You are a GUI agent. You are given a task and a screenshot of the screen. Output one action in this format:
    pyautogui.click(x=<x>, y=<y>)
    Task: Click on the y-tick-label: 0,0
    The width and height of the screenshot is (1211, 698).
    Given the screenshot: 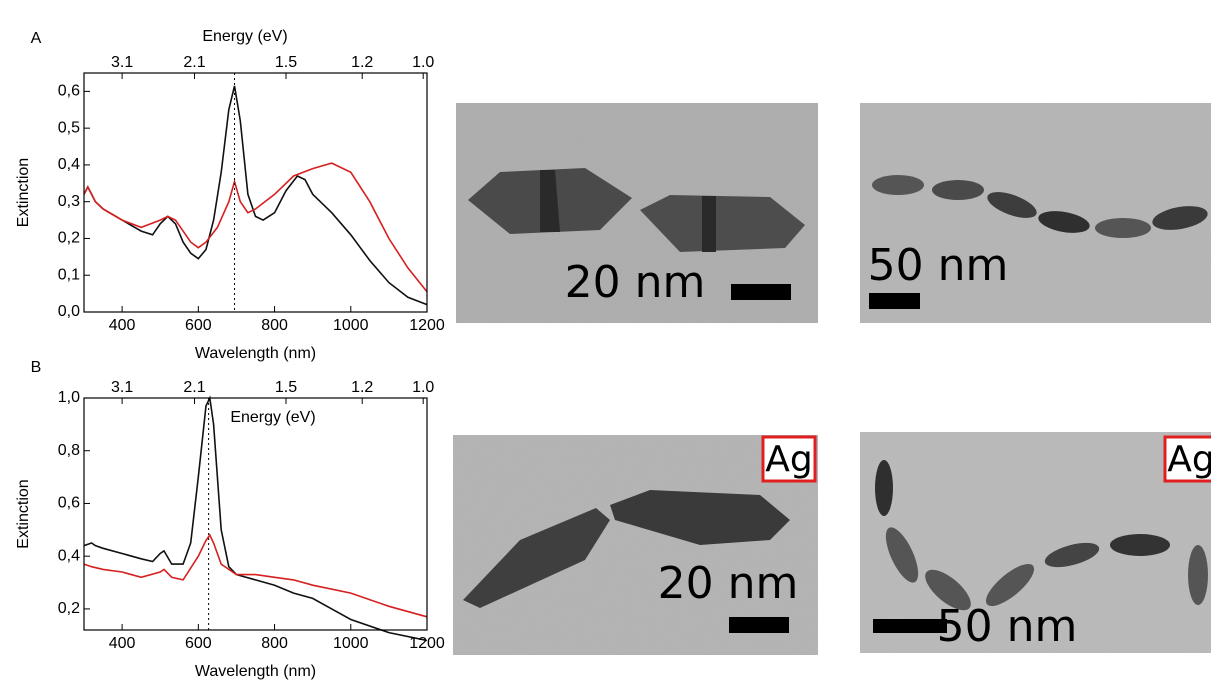 What is the action you would take?
    pyautogui.click(x=69, y=311)
    